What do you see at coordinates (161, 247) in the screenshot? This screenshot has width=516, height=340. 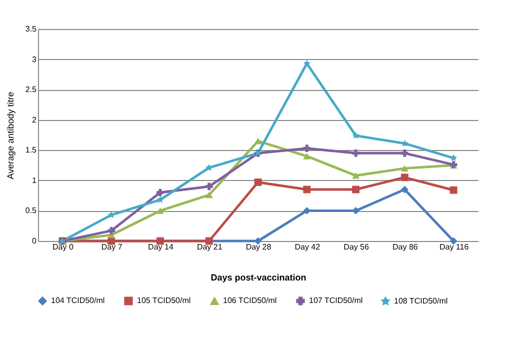 I see `x-tick-label: Day 14` at bounding box center [161, 247].